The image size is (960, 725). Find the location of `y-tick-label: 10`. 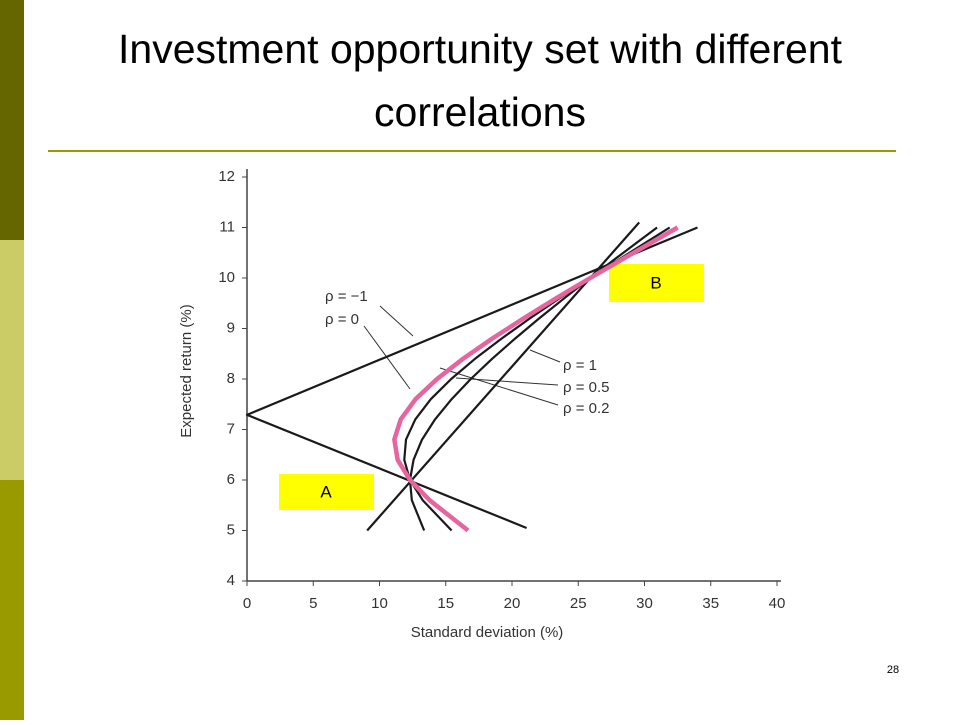

y-tick-label: 10 is located at coordinates (226, 277).